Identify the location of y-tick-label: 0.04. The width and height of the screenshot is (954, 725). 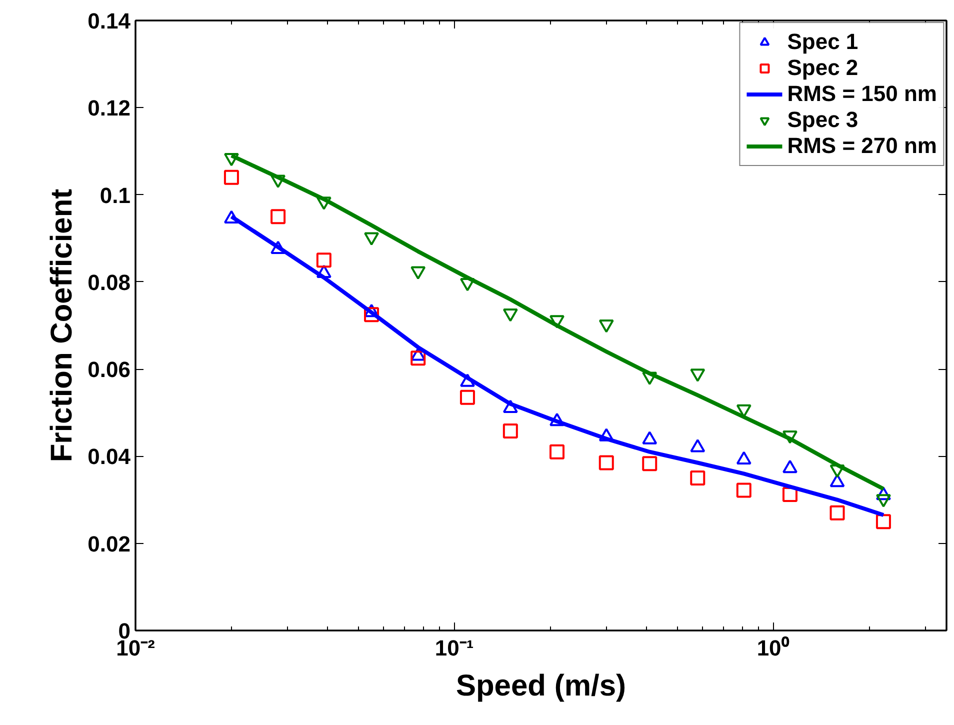
(110, 457).